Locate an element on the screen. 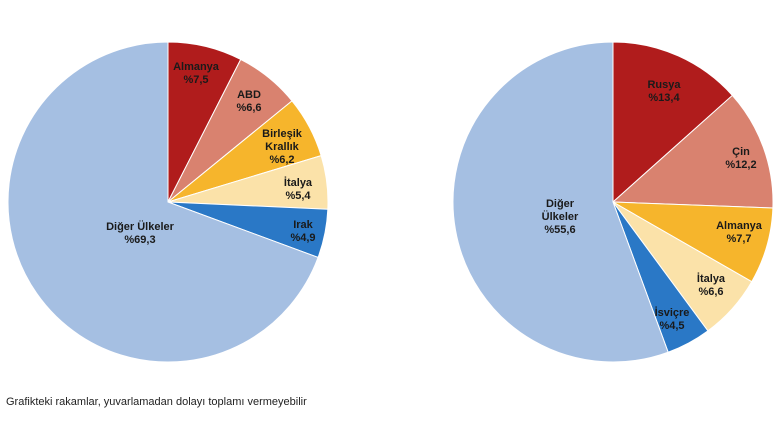  slice-label-almanya: Almanya %7,7 is located at coordinates (739, 232).